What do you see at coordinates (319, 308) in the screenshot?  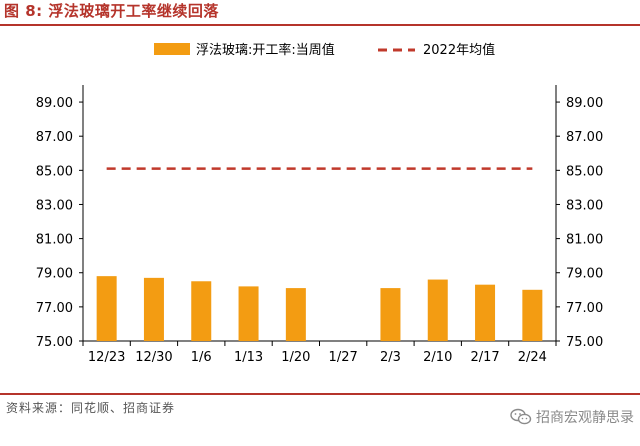 I see `bars` at bounding box center [319, 308].